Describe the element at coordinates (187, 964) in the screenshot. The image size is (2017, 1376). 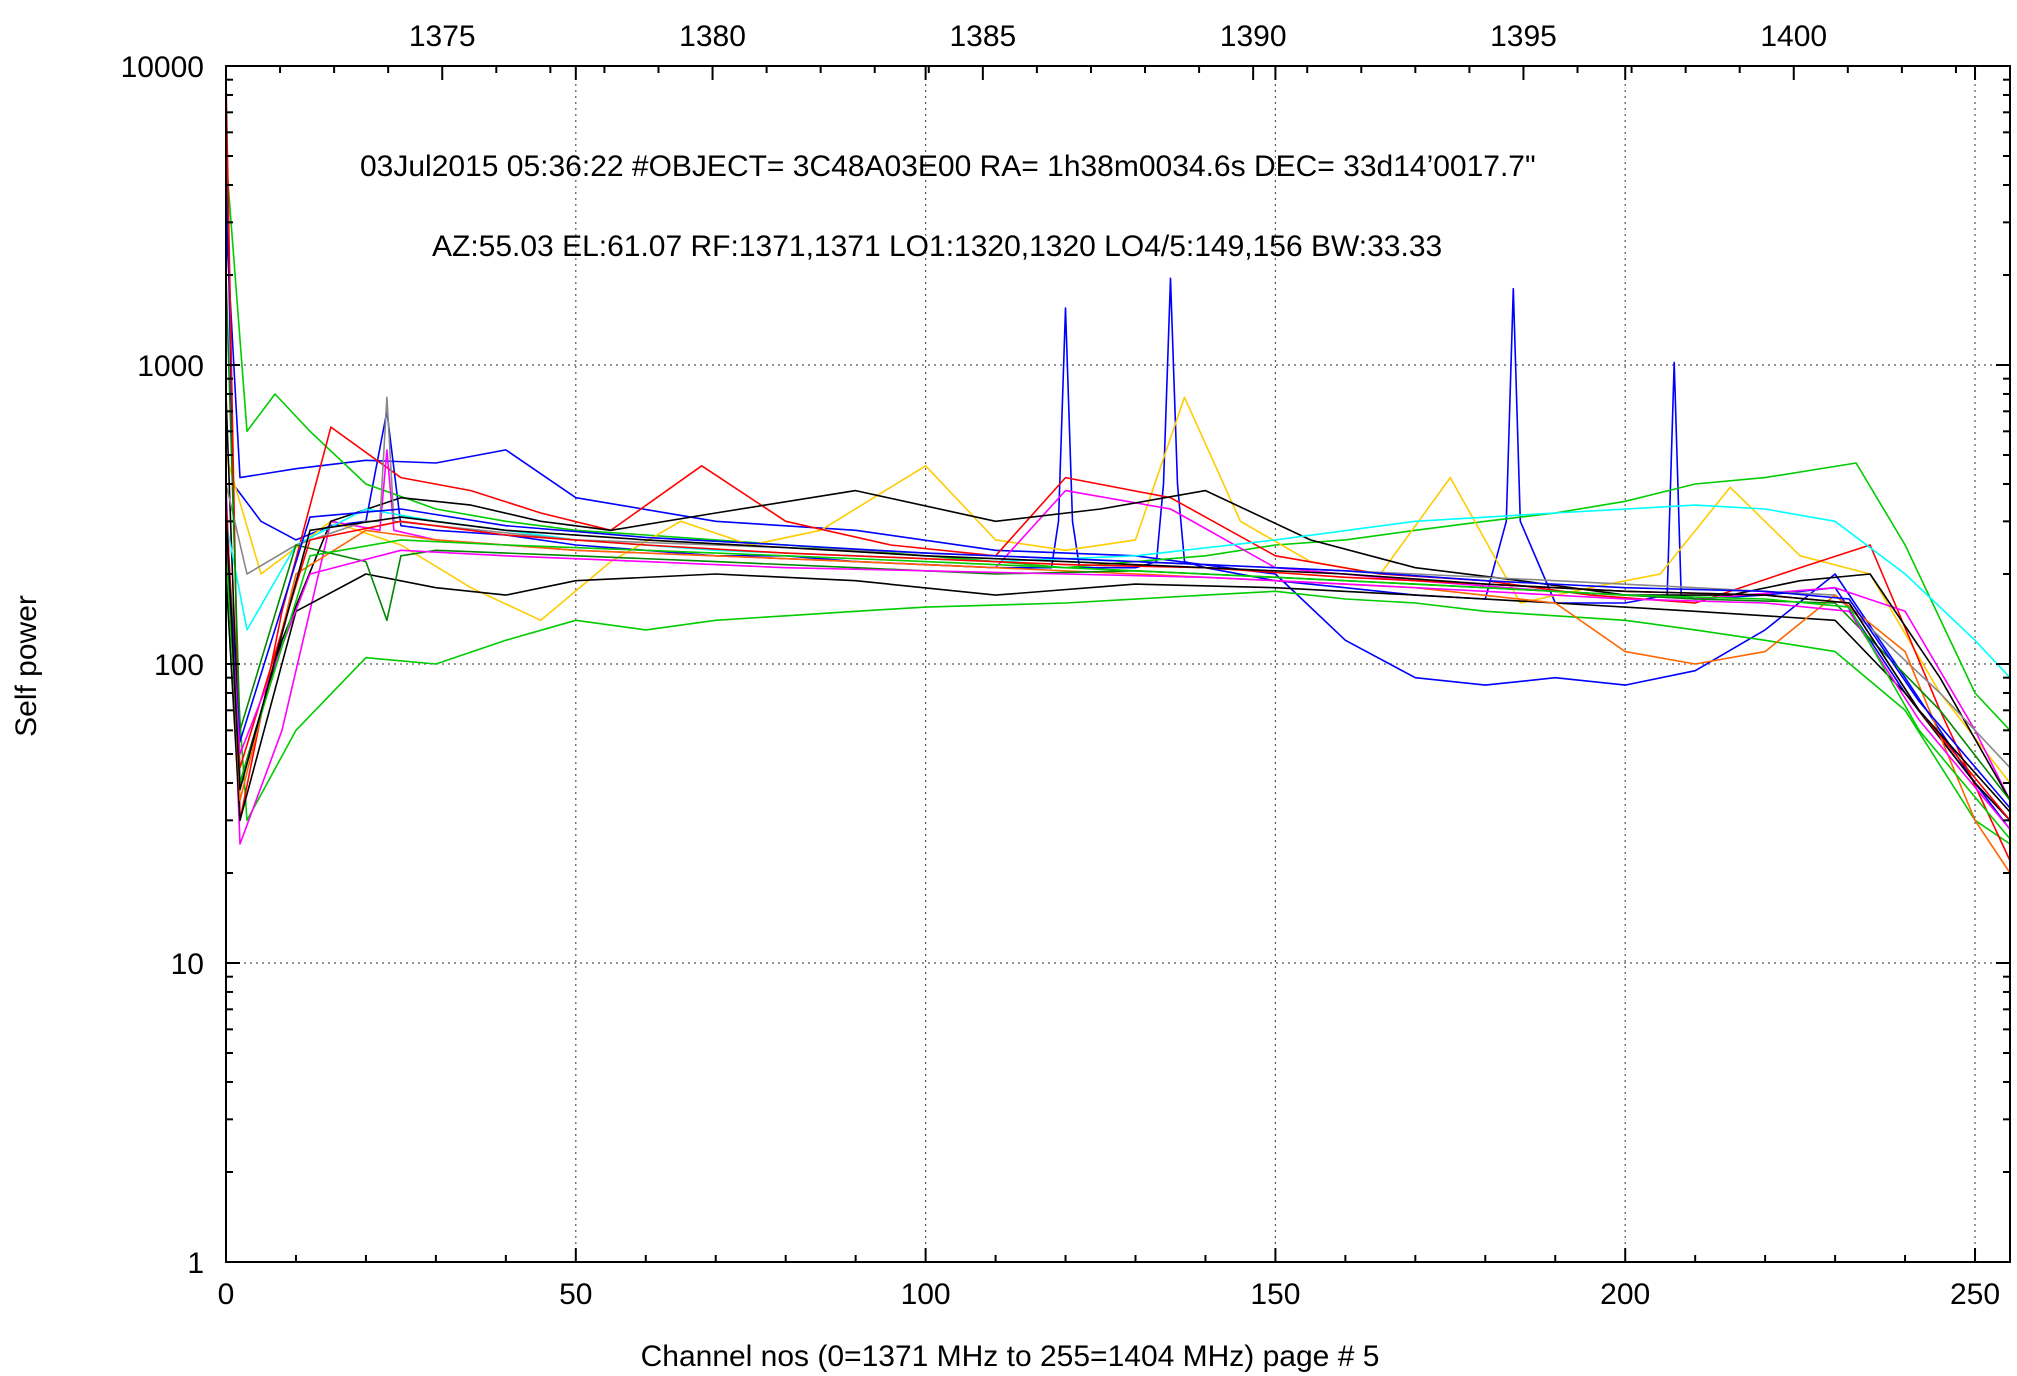
I see `y-tick-label: 10` at that location.